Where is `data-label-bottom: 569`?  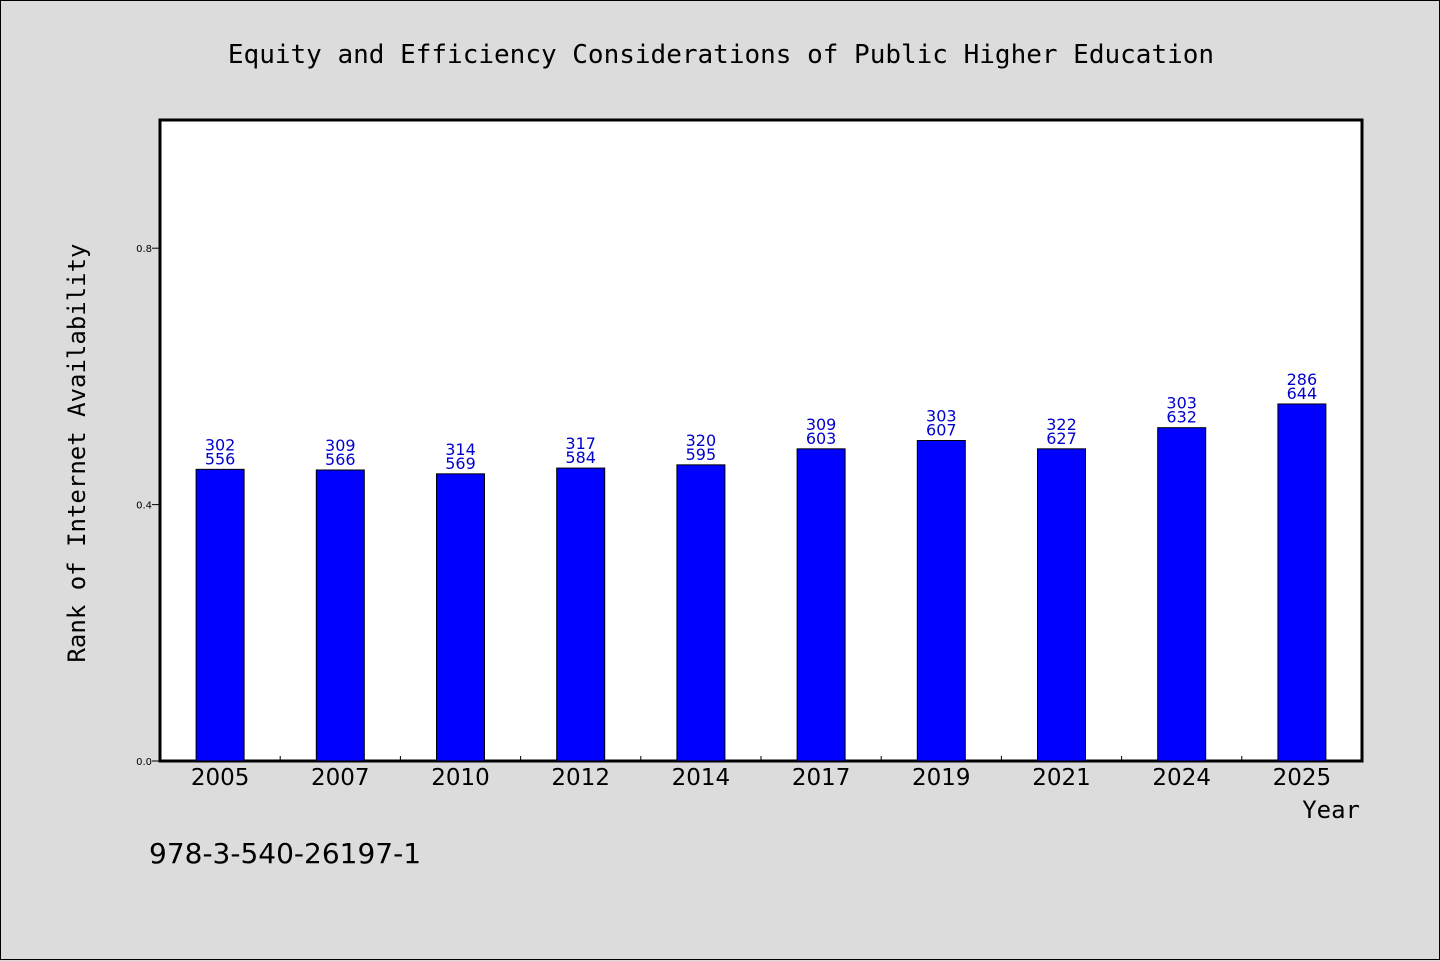
data-label-bottom: 569 is located at coordinates (460, 463).